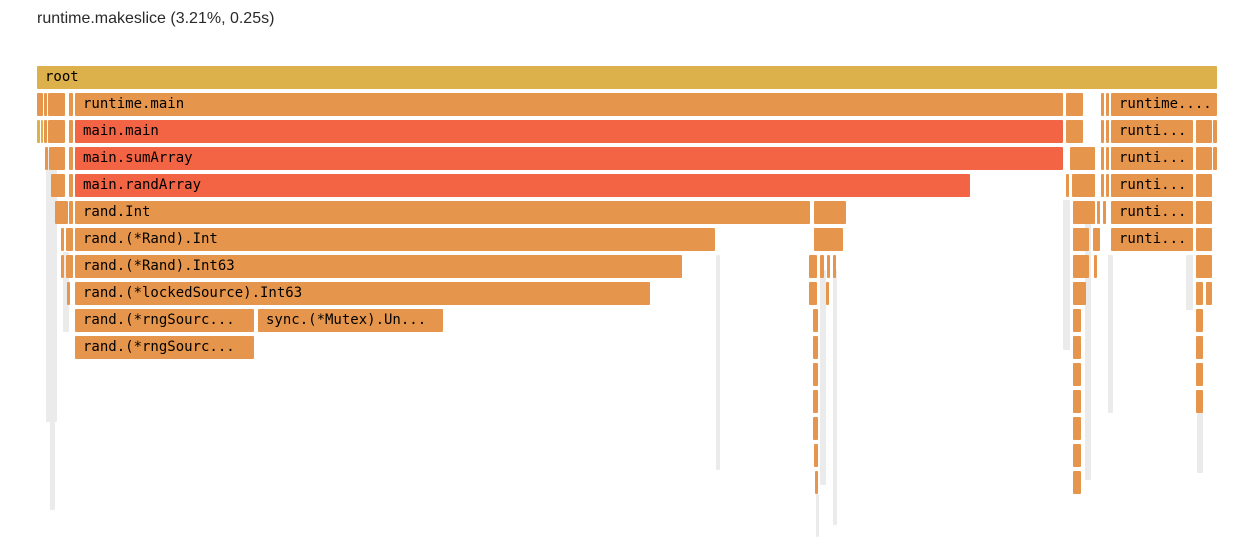  Describe the element at coordinates (569, 158) in the screenshot. I see `flame-frame-main-sumarray: main.sumArray` at that location.